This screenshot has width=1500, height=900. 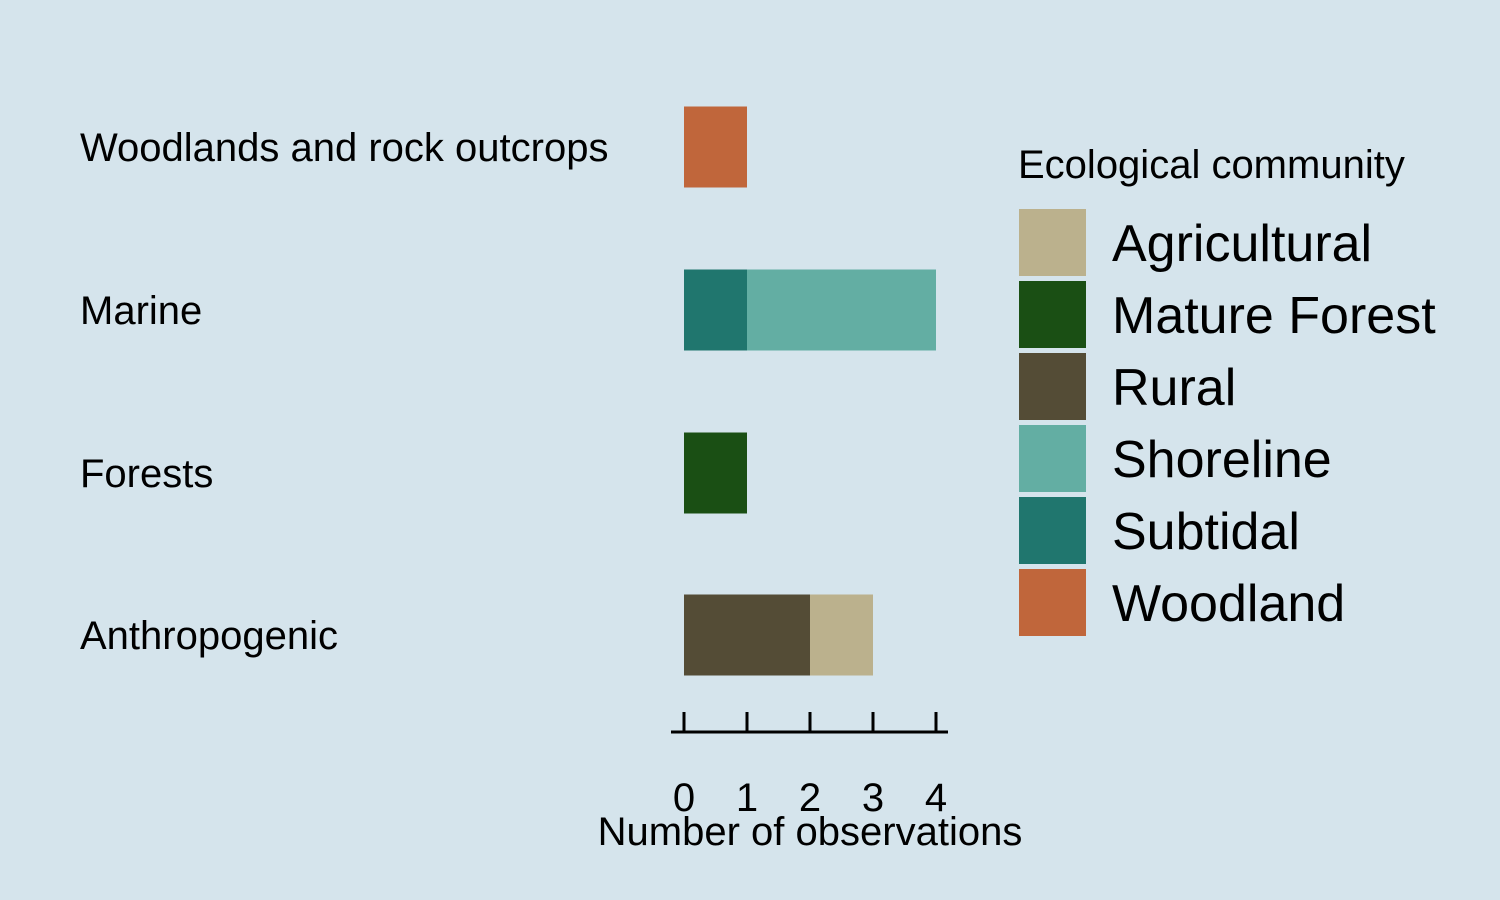 What do you see at coordinates (1052, 386) in the screenshot?
I see `legend-swatch-rural` at bounding box center [1052, 386].